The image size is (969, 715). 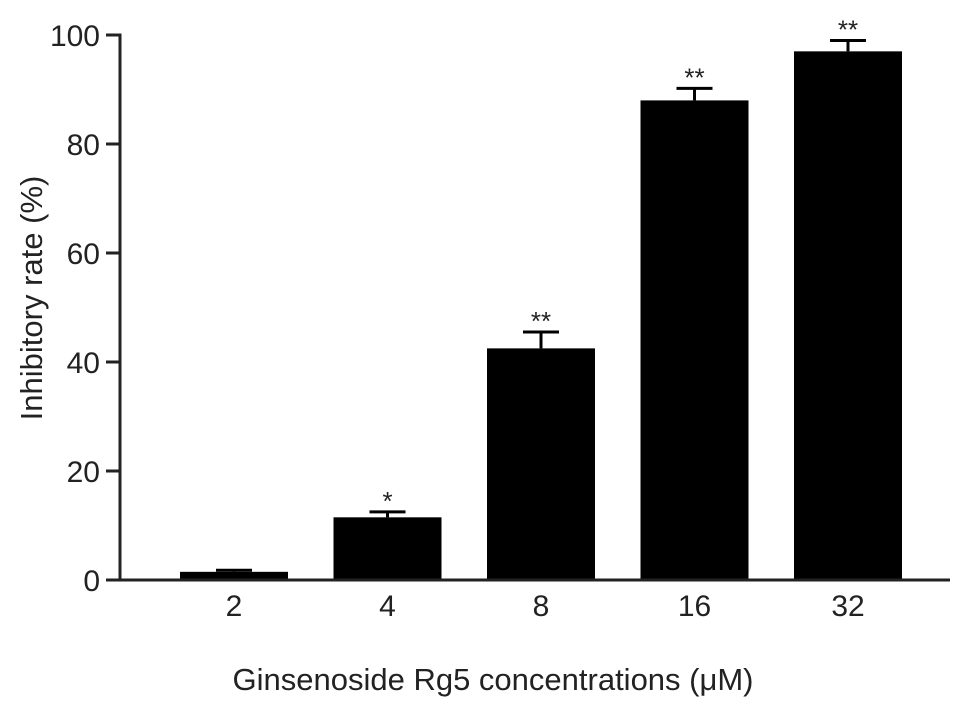 I want to click on significance-label-32: **, so click(x=848, y=29).